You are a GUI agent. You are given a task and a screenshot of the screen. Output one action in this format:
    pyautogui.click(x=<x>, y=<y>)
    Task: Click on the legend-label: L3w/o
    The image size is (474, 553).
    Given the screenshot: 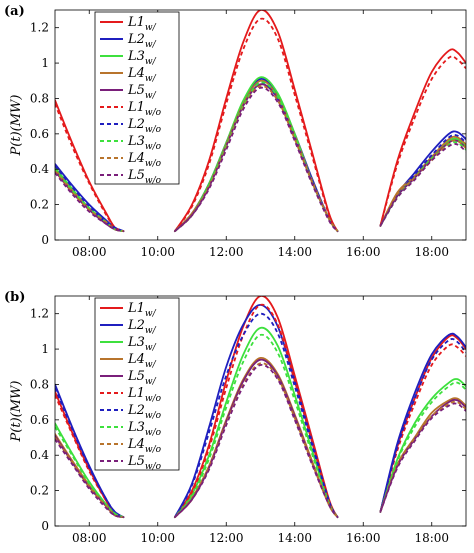 What is the action you would take?
    pyautogui.click(x=144, y=143)
    